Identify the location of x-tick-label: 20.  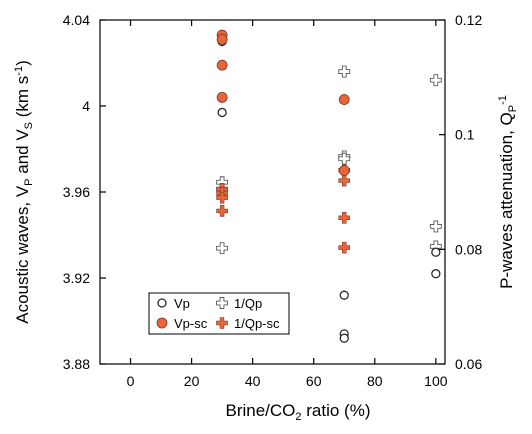
(192, 381).